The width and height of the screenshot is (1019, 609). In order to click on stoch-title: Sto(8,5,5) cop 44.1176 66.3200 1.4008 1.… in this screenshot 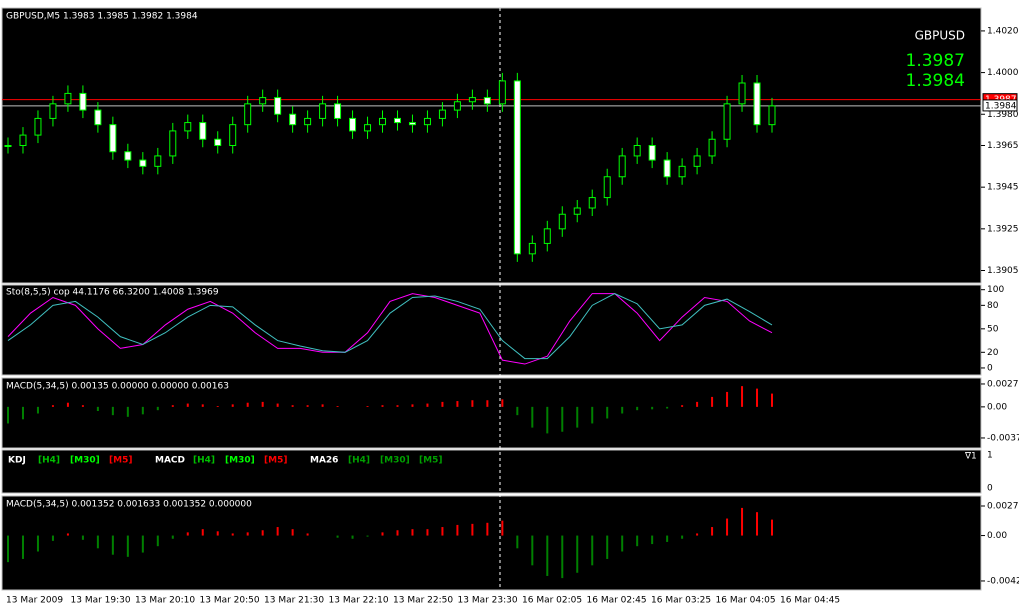, I will do `click(112, 293)`.